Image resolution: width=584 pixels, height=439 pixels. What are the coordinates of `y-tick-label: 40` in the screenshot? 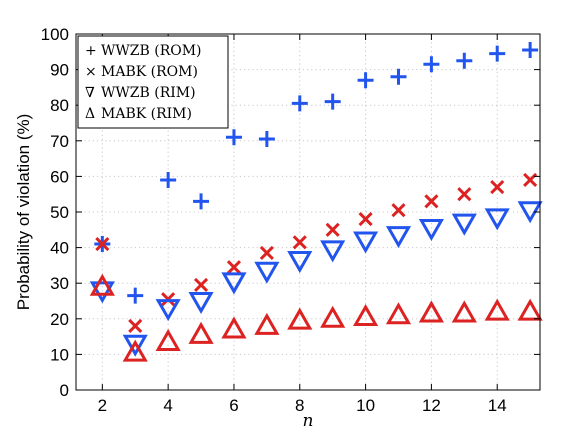 It's located at (59, 248).